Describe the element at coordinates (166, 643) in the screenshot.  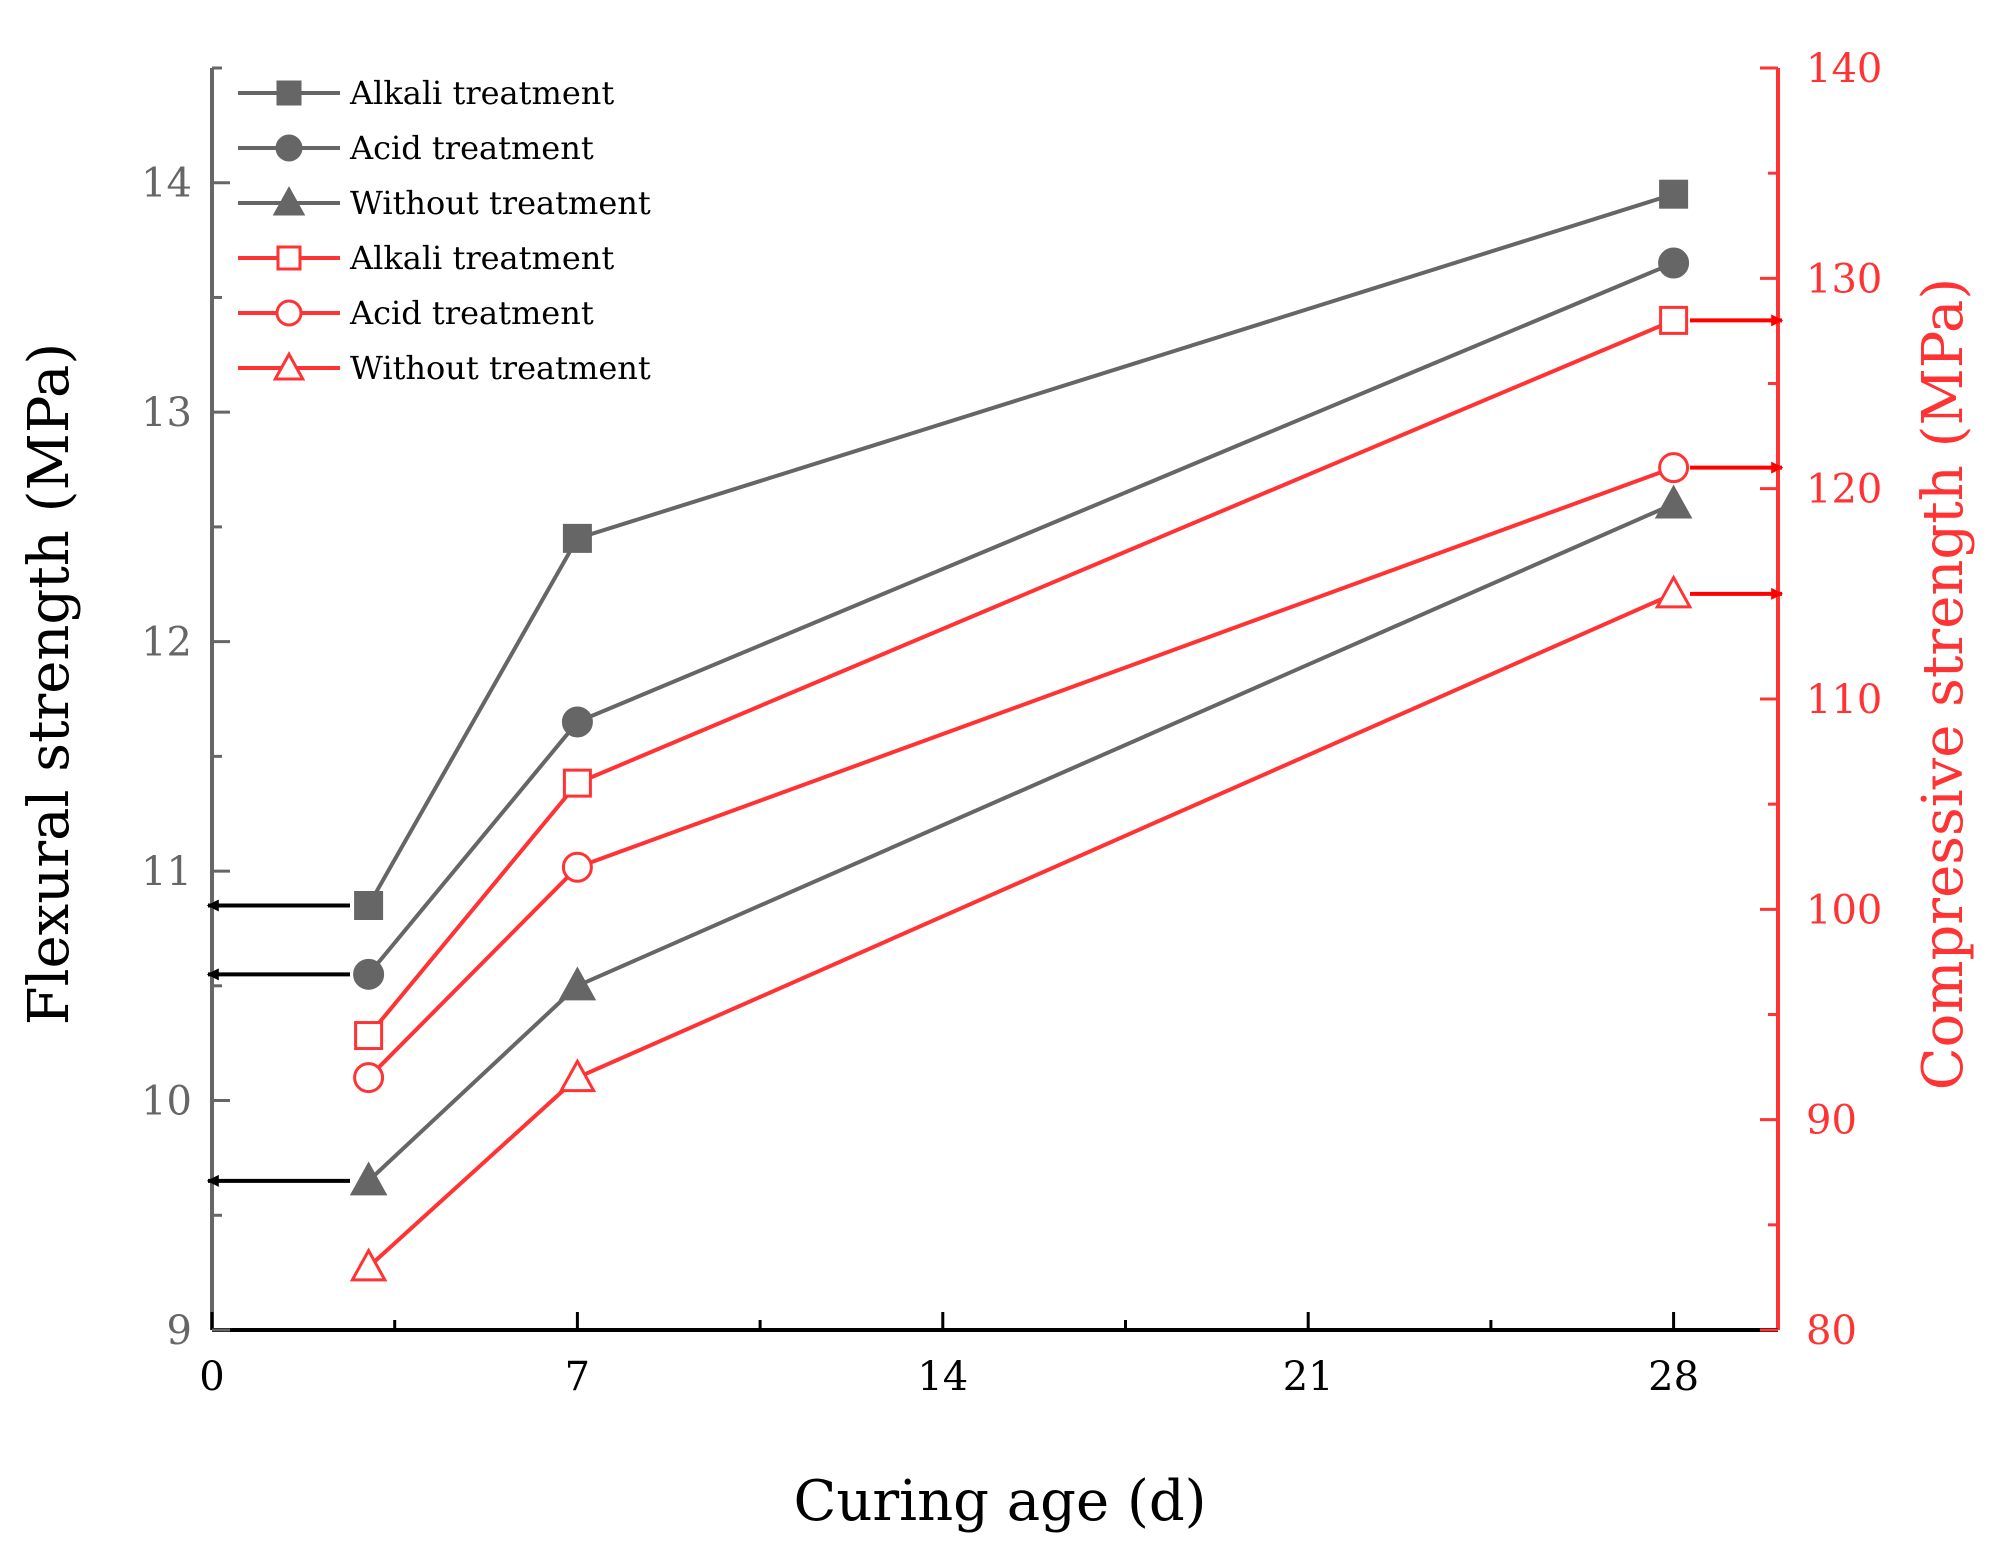
I see `left-y-tick-label: 12` at that location.